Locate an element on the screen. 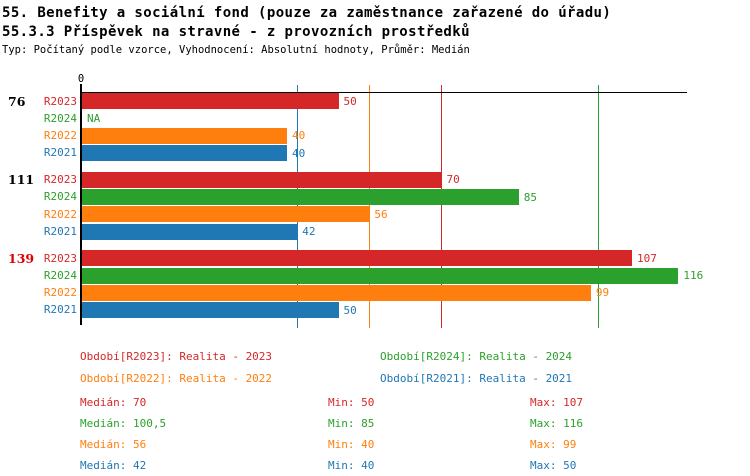 The width and height of the screenshot is (750, 476). bar-row: R2022 40 is located at coordinates (375, 135).